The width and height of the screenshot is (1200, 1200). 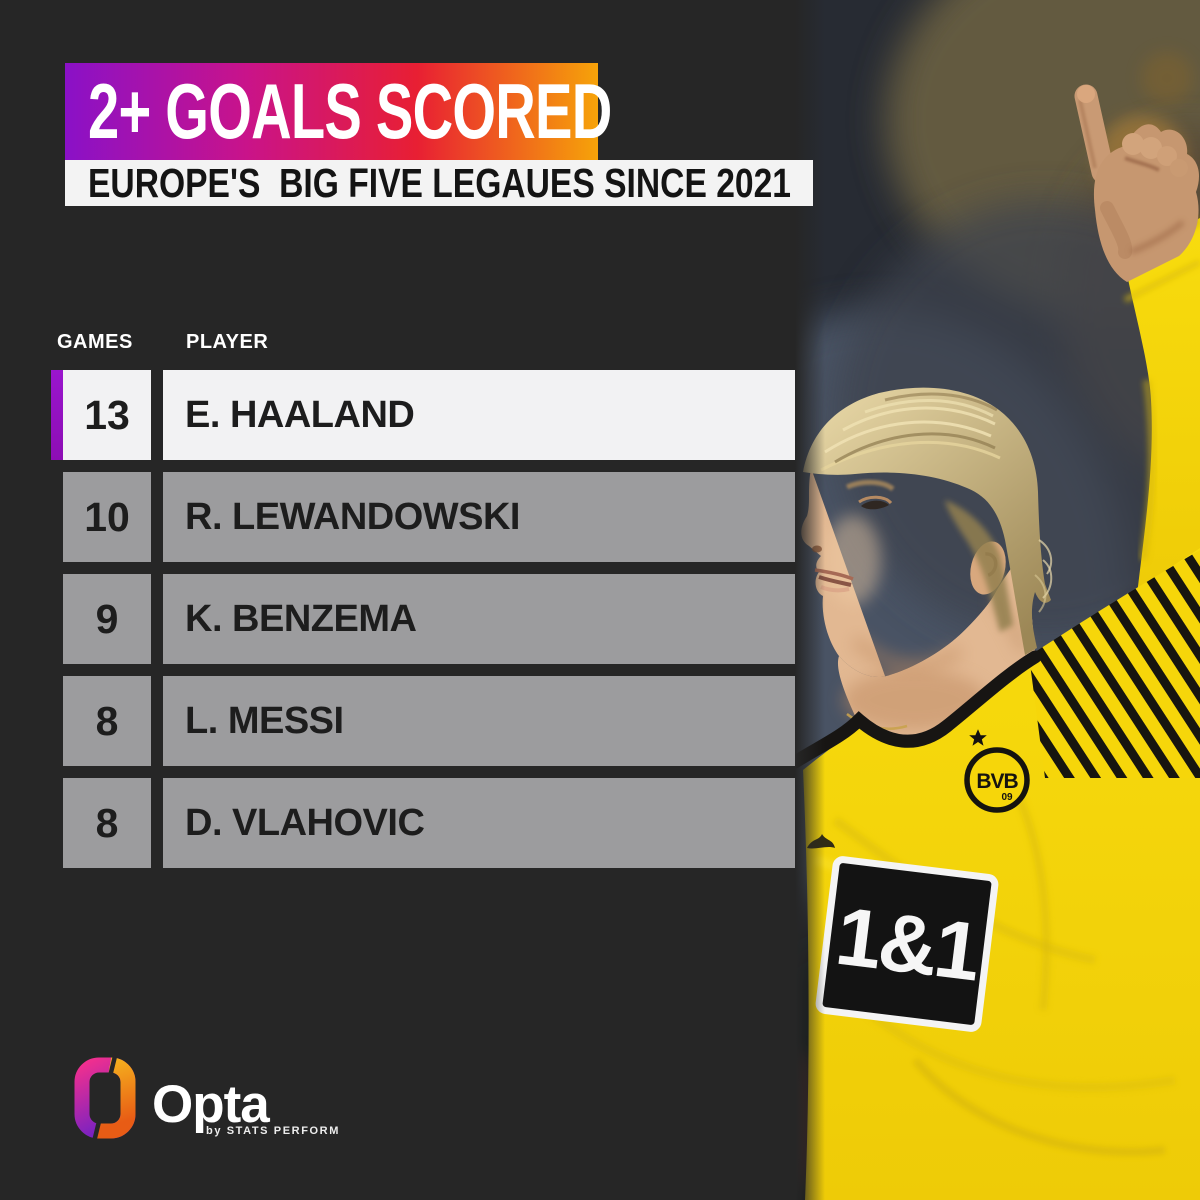 I want to click on games-value: 9, so click(x=107, y=618).